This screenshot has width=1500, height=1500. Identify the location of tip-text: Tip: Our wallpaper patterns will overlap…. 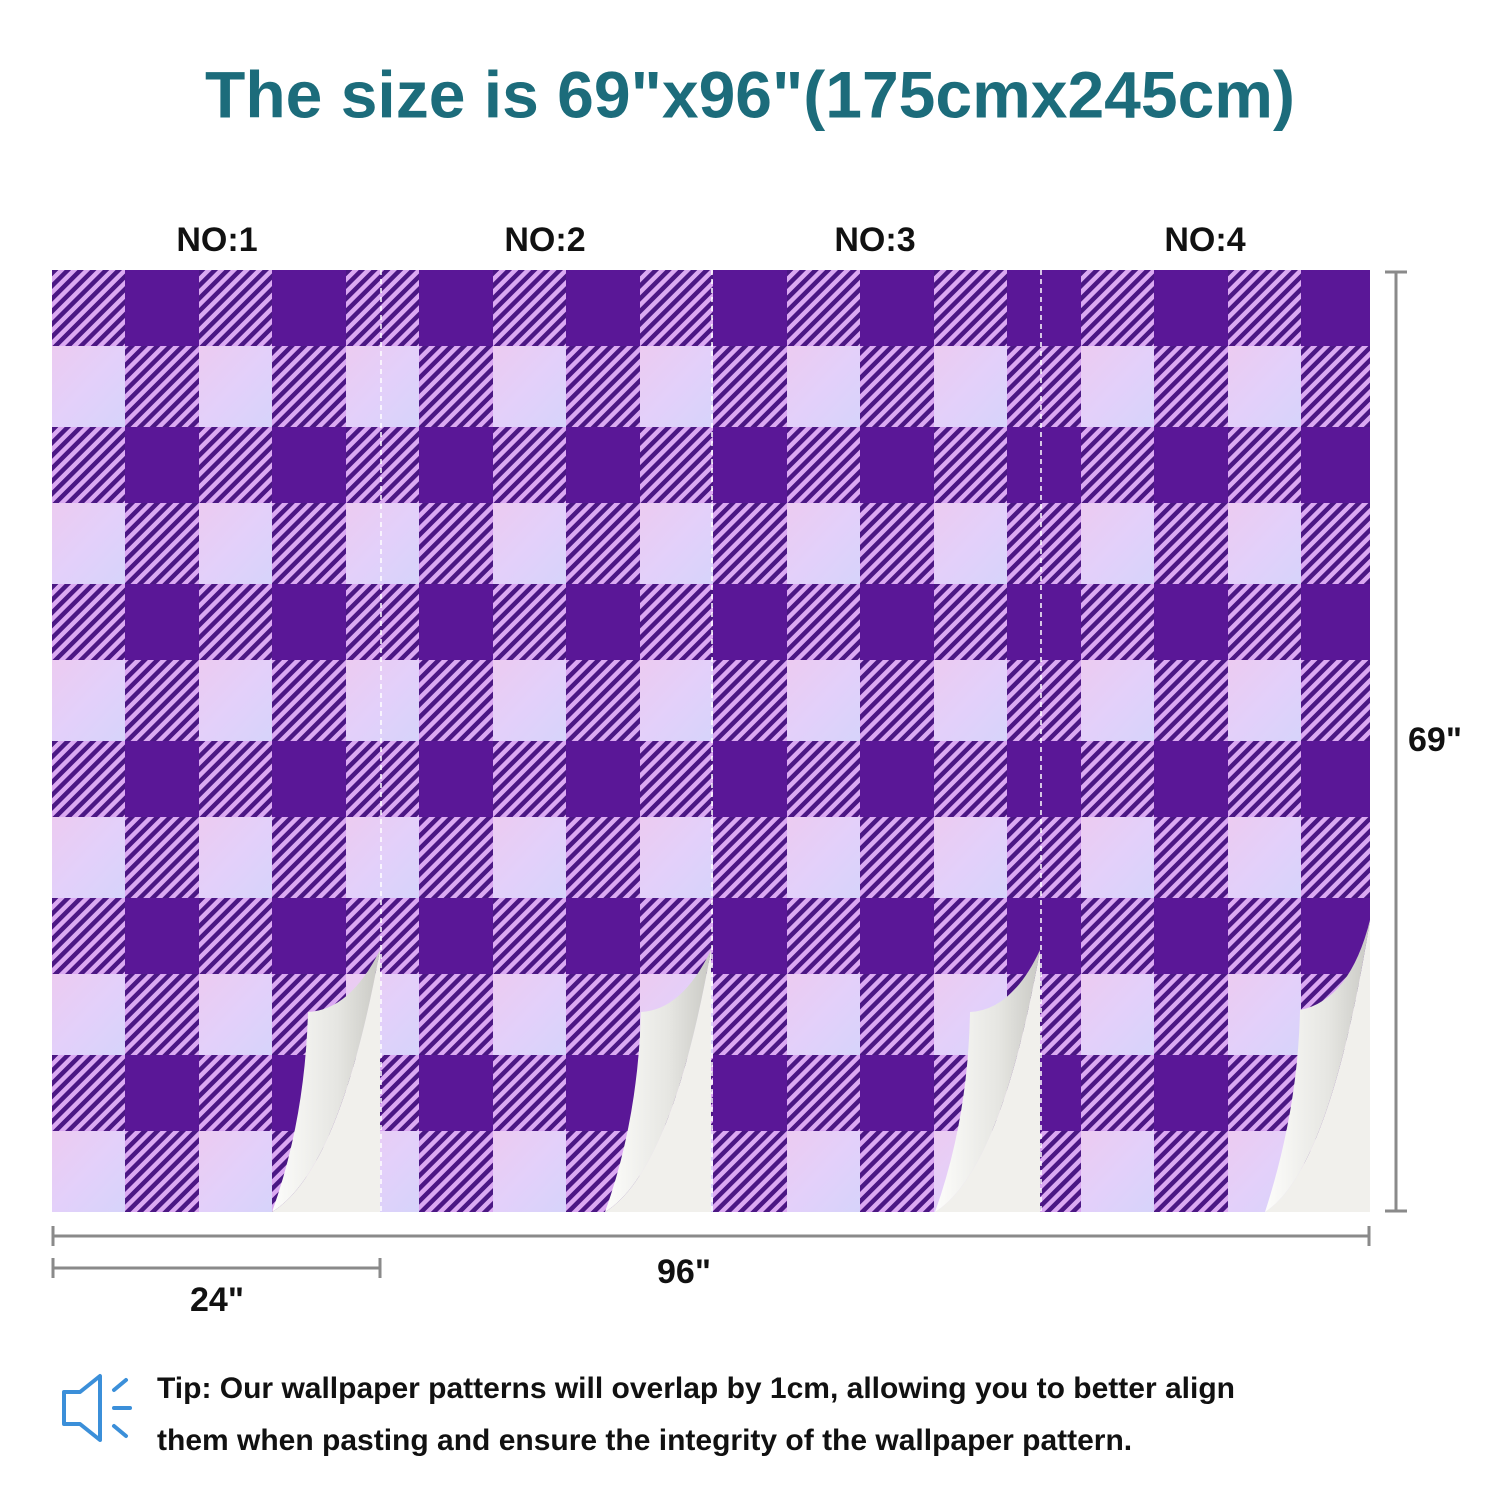
(696, 1388).